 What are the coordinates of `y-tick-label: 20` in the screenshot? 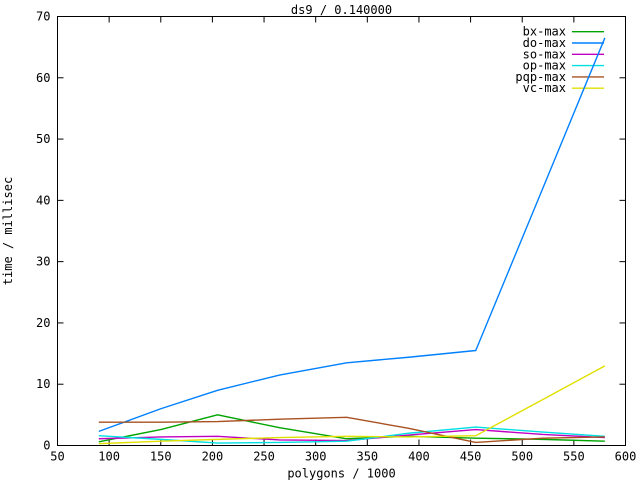 It's located at (43, 323).